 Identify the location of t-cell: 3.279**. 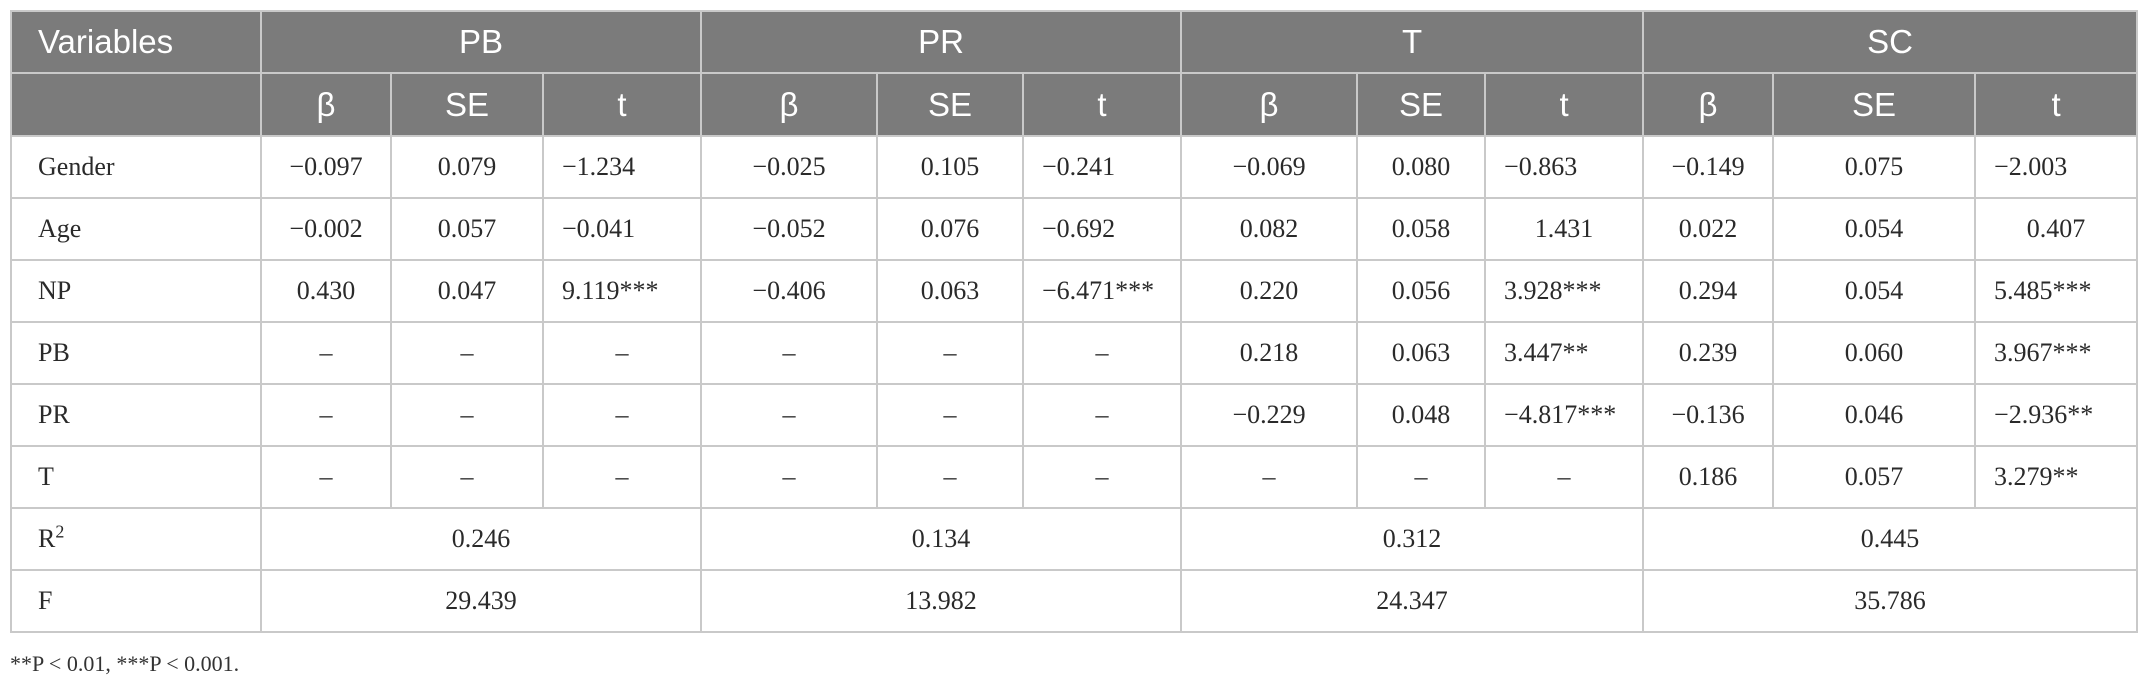
(2056, 477).